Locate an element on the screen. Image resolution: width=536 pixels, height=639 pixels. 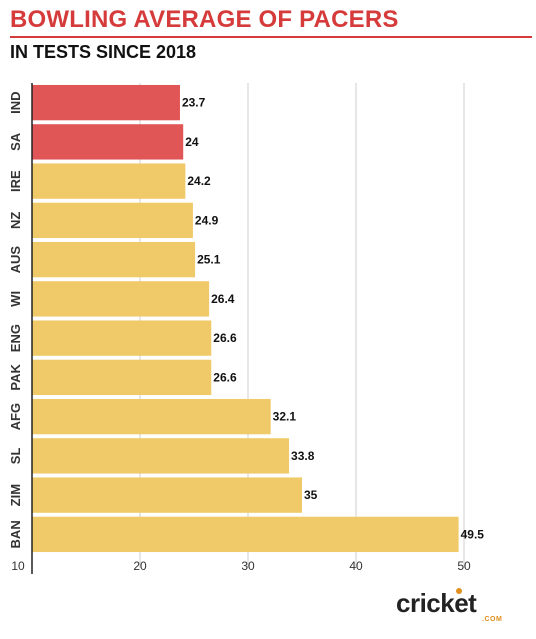
data-label: 23.7 is located at coordinates (194, 103).